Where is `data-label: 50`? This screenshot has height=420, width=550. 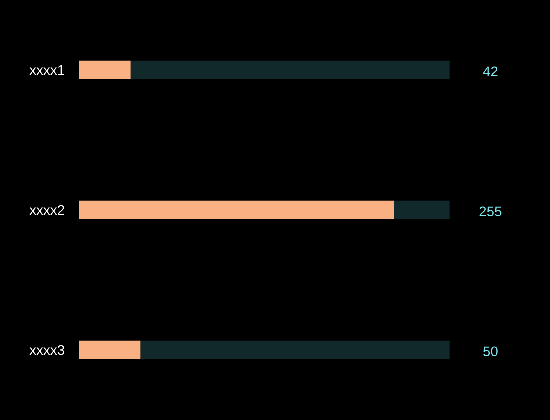 data-label: 50 is located at coordinates (491, 351).